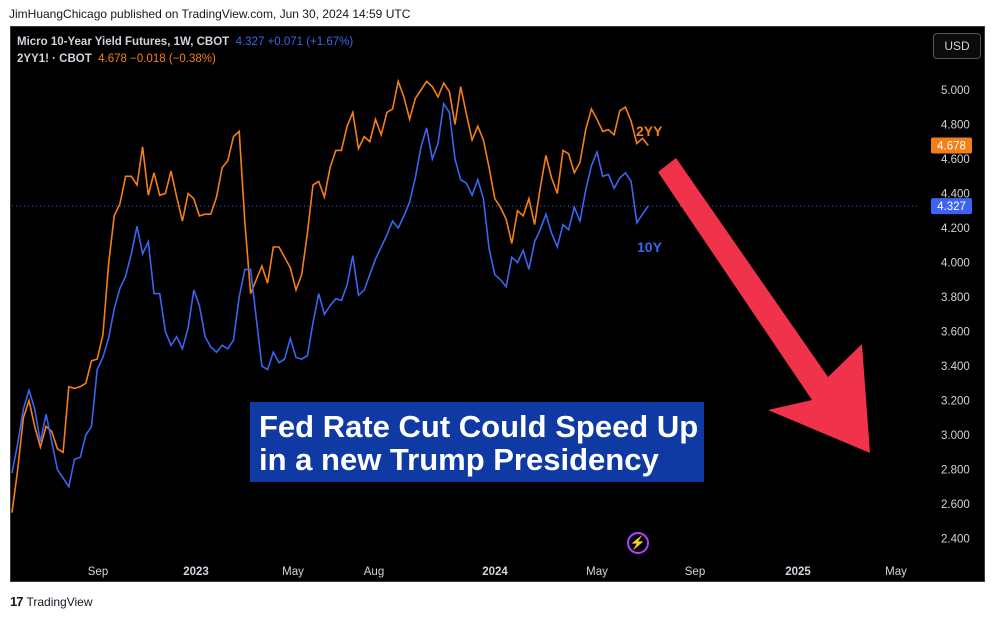 Image resolution: width=995 pixels, height=619 pixels. I want to click on y-tick-label: 3.000, so click(955, 436).